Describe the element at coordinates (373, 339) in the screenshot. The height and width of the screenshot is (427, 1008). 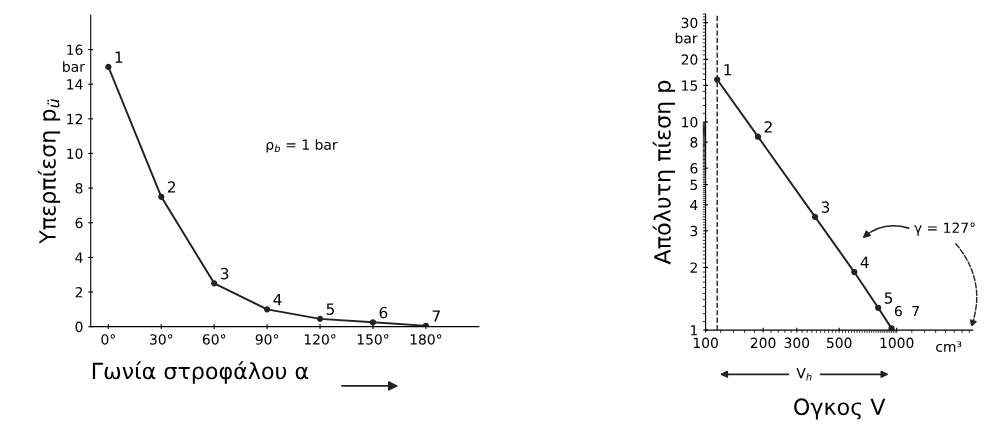
I see `x-tick-label: 150°` at that location.